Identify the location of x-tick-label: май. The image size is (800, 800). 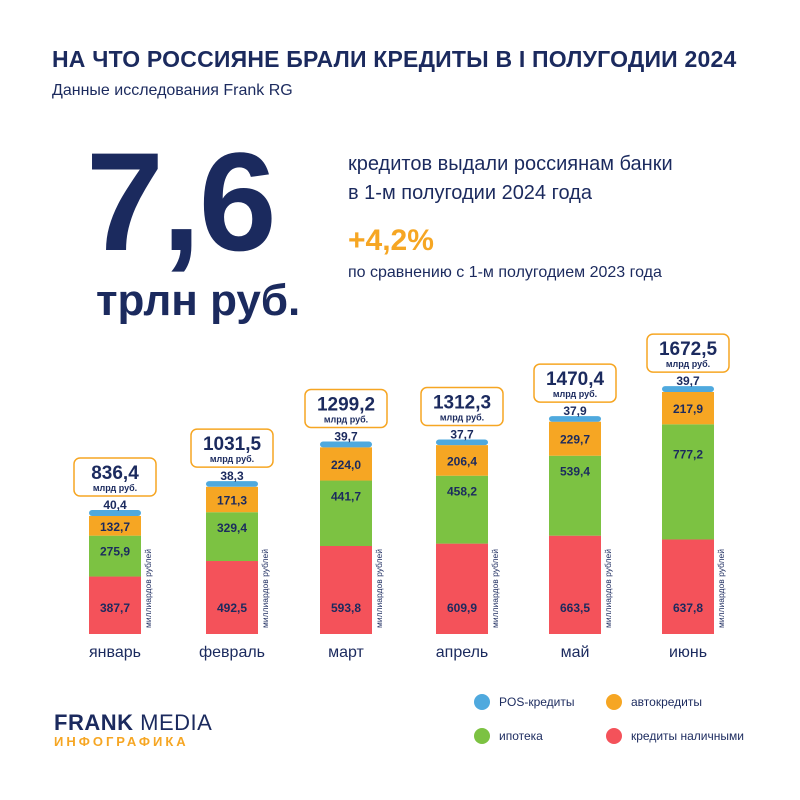
(575, 652).